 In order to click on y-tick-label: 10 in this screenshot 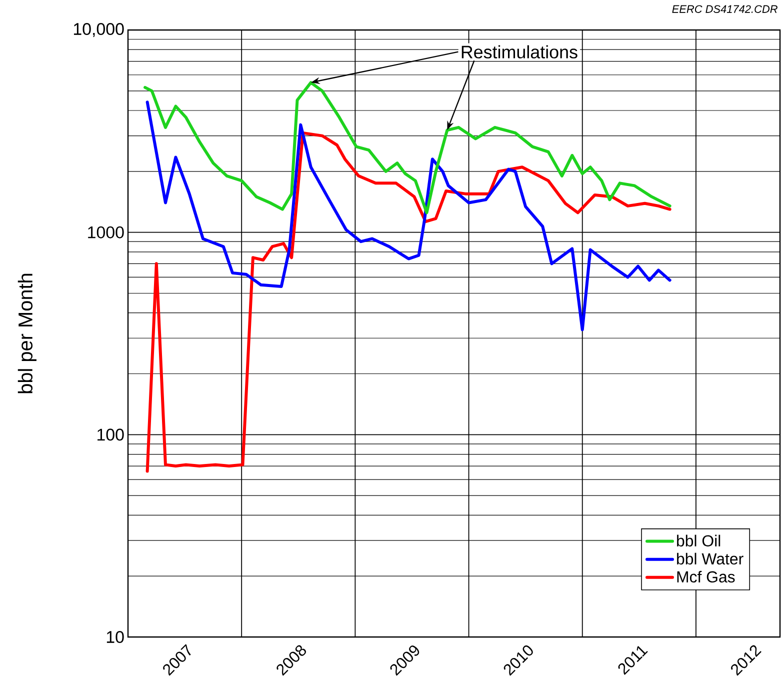, I will do `click(115, 637)`.